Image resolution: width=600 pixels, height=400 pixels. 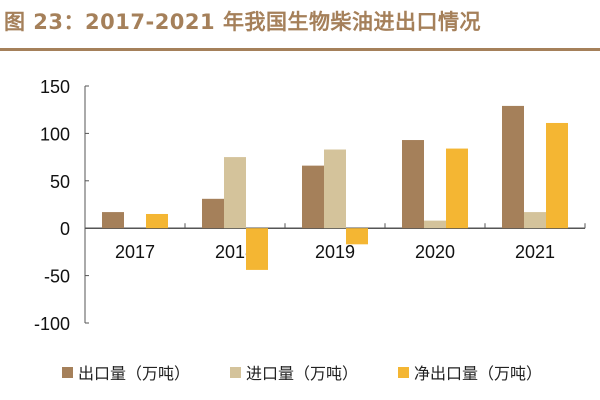 What do you see at coordinates (478, 373) in the screenshot?
I see `legend-label: 净出口量（万吨）` at bounding box center [478, 373].